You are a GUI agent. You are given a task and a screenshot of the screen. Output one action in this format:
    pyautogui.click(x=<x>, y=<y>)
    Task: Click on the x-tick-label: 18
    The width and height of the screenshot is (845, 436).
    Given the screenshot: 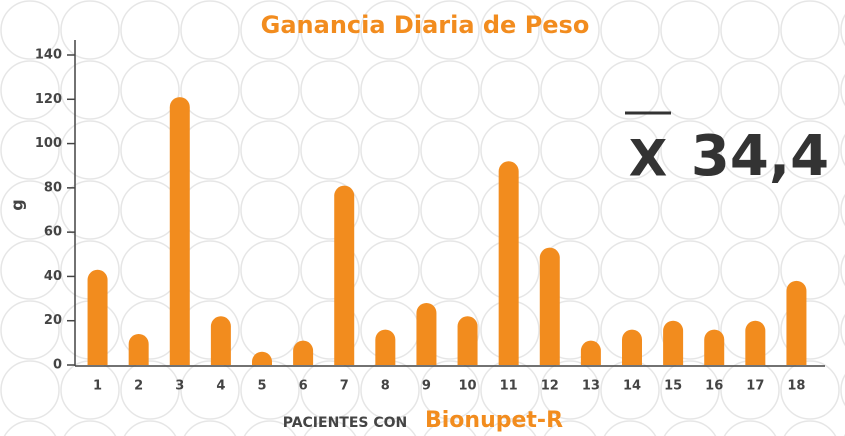 What is the action you would take?
    pyautogui.click(x=796, y=386)
    